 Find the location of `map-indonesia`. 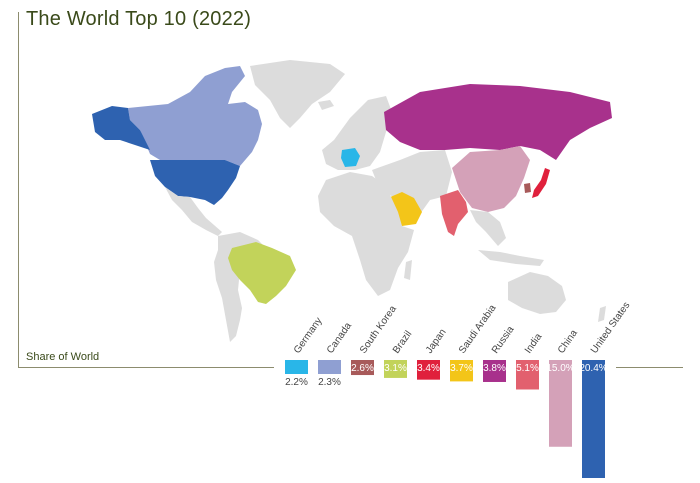

map-indonesia is located at coordinates (511, 258).